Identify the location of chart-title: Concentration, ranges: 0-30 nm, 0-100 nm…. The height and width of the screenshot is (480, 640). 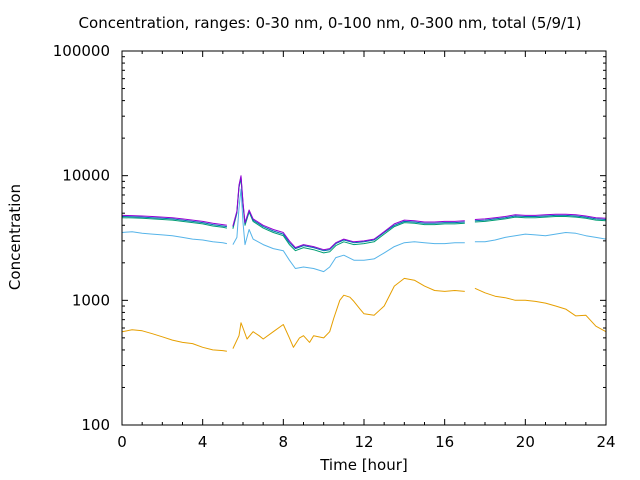
(330, 23).